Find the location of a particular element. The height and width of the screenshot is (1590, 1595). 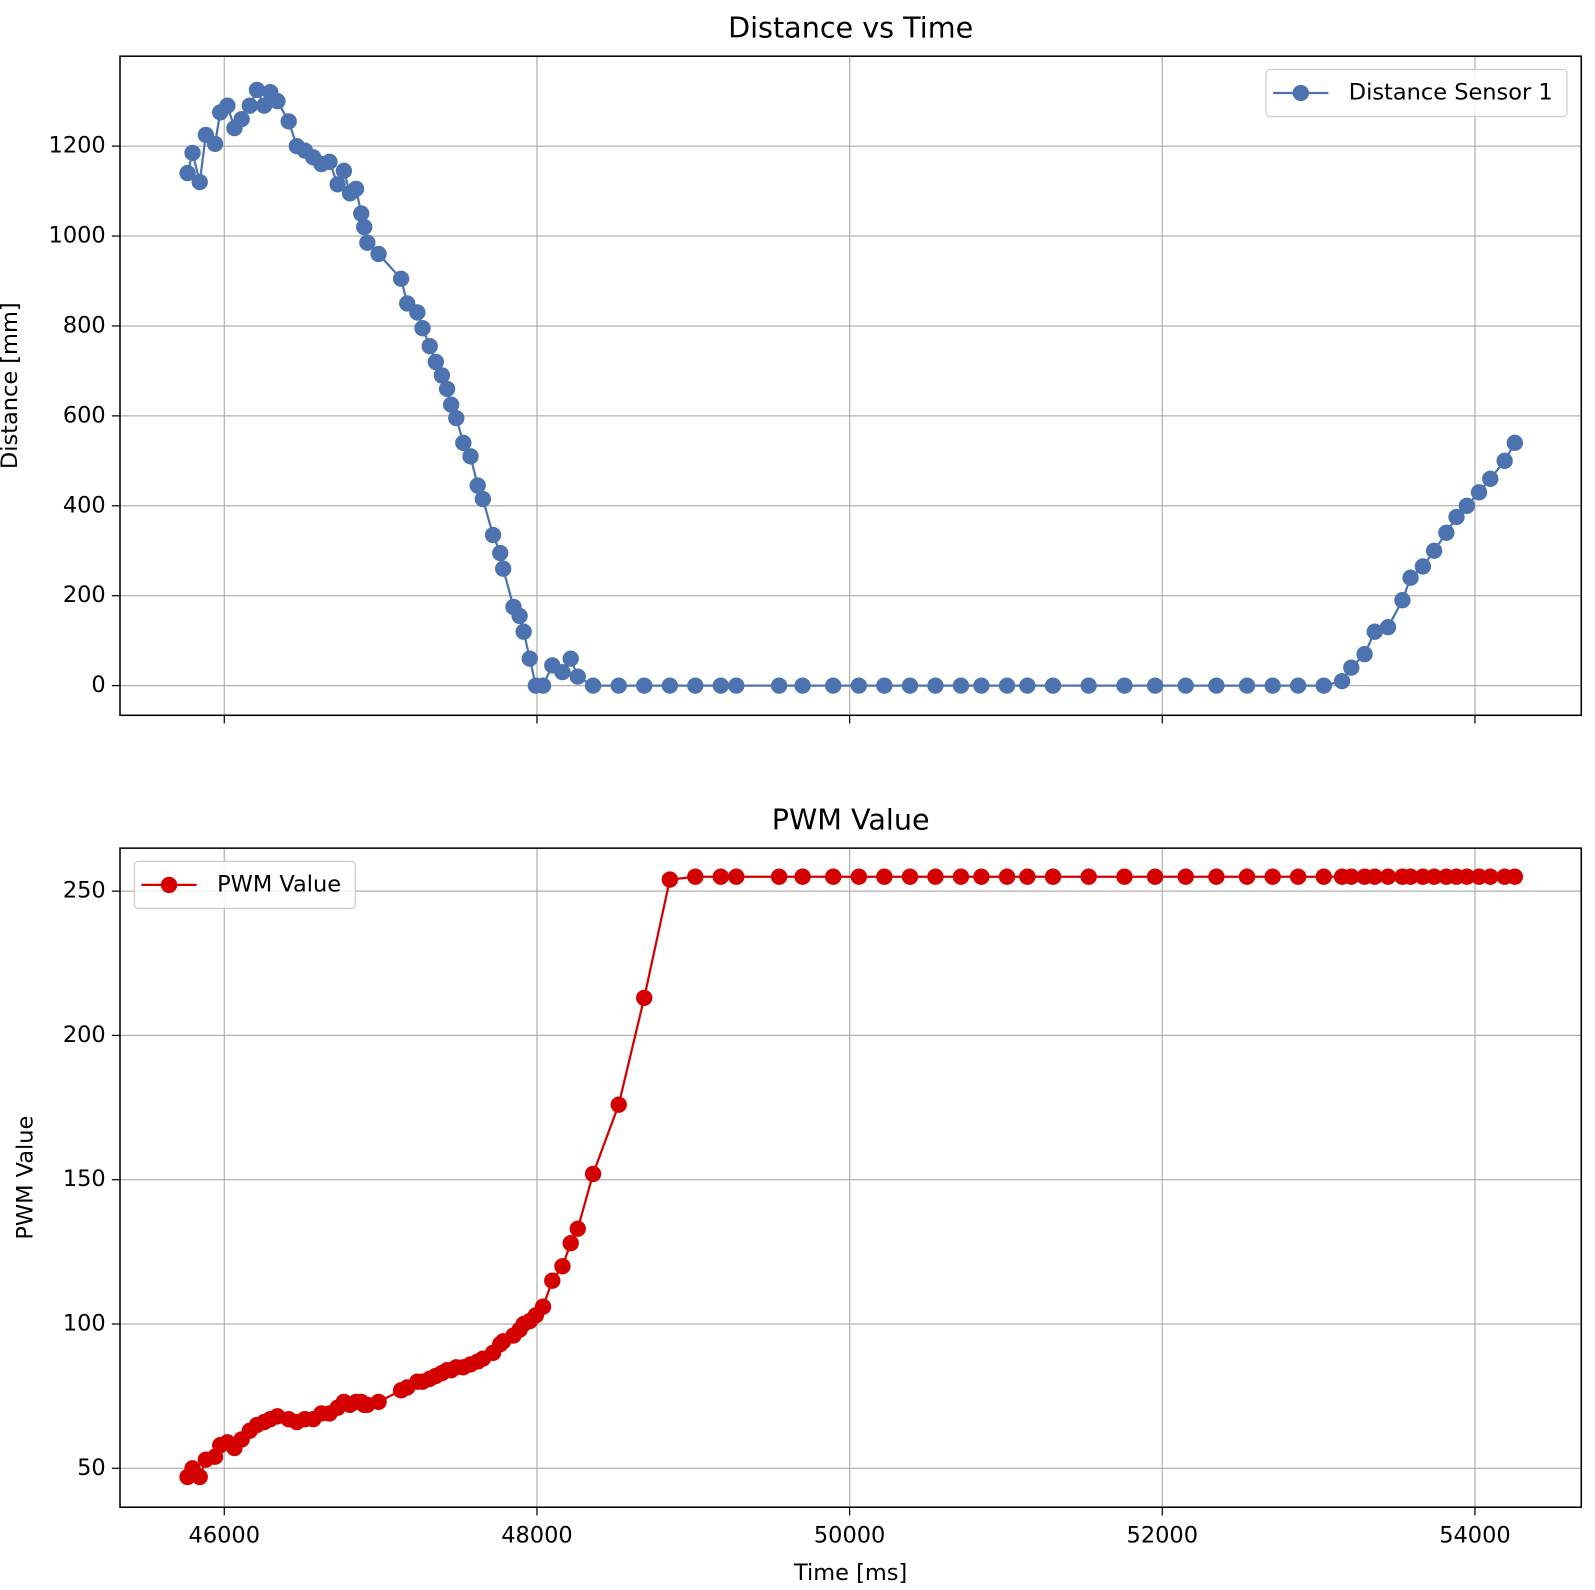

y-tick-label: 400 is located at coordinates (84, 505).